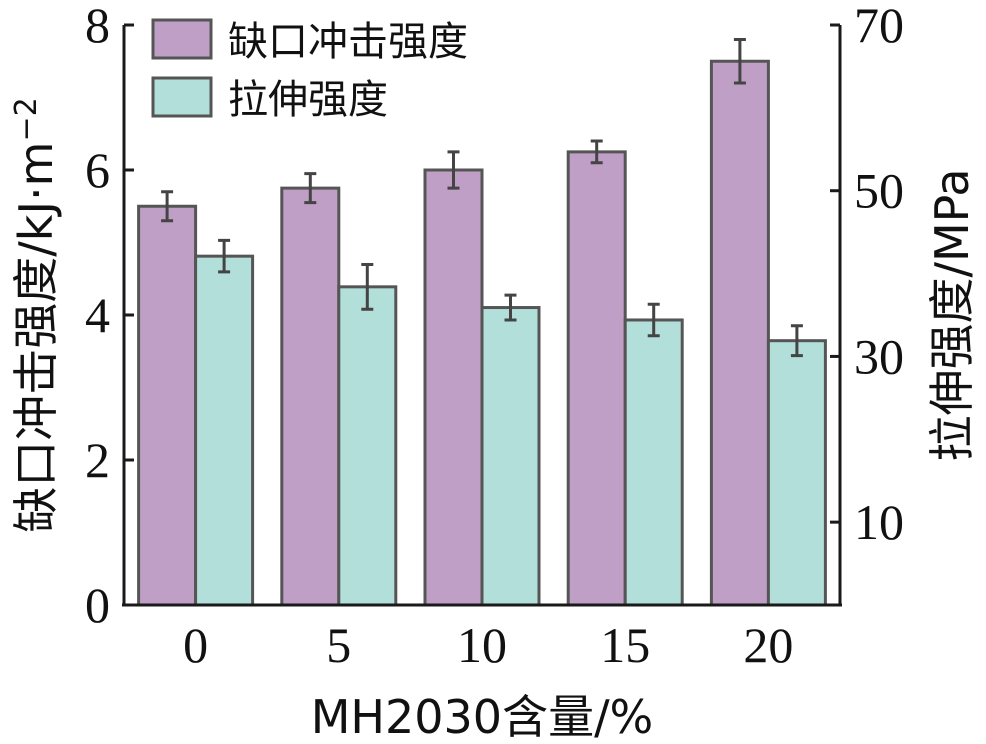  I want to click on legend-label-impact: 缺口冲击强度, so click(348, 42).